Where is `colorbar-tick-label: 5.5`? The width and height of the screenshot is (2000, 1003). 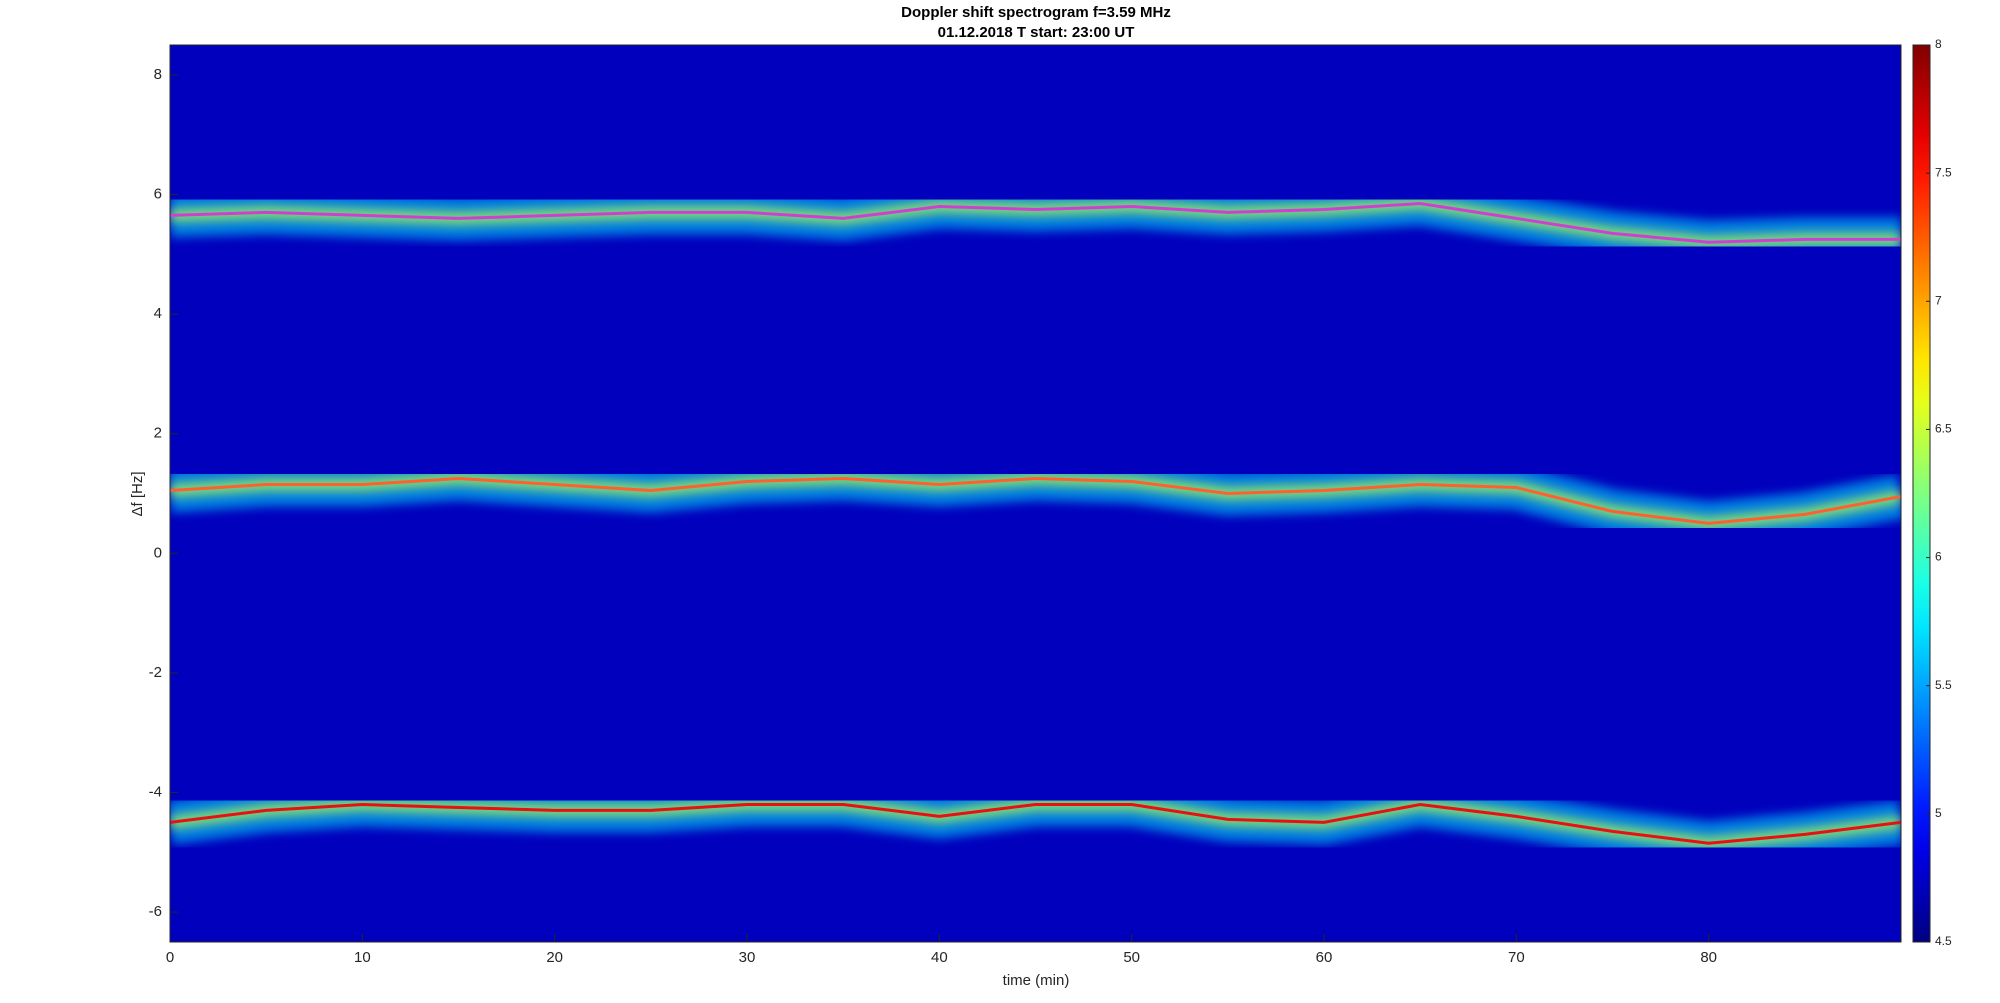
colorbar-tick-label: 5.5 is located at coordinates (1943, 685).